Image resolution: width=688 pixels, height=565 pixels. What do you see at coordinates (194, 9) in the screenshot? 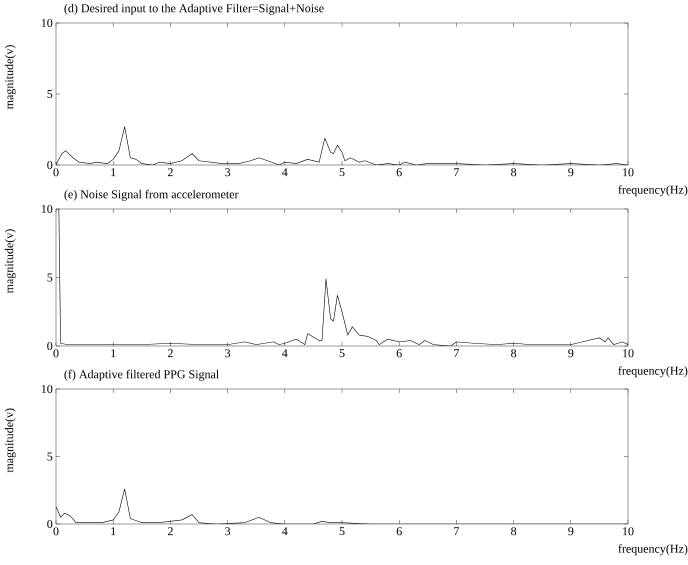
I see `chart-title: (d) Desired input to the Adaptive Filter=Signal+Noise` at bounding box center [194, 9].